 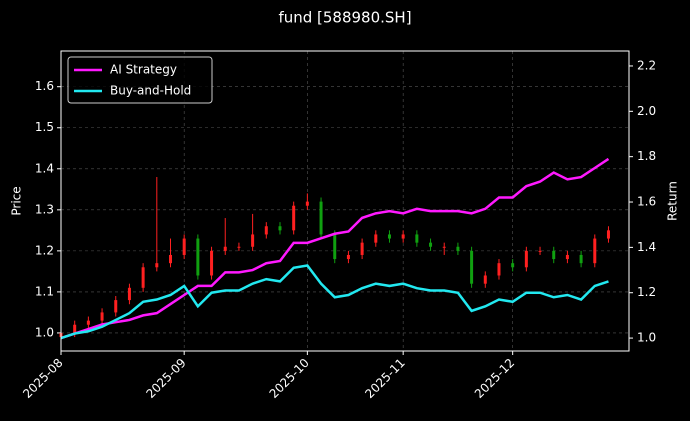 What do you see at coordinates (646, 111) in the screenshot?
I see `y2-tick-label: 2.0` at bounding box center [646, 111].